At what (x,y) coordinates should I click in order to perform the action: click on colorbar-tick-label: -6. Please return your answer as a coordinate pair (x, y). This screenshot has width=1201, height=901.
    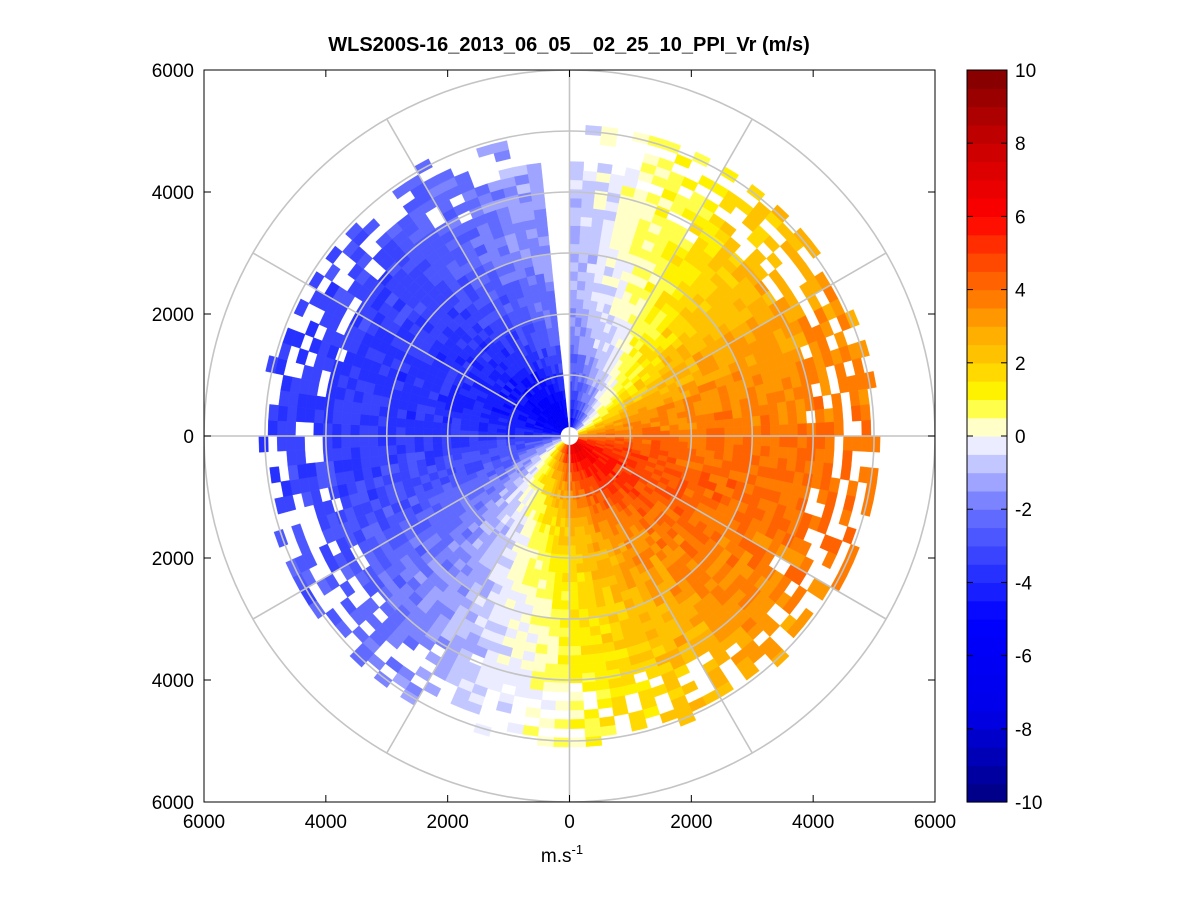
    Looking at the image, I should click on (1023, 657).